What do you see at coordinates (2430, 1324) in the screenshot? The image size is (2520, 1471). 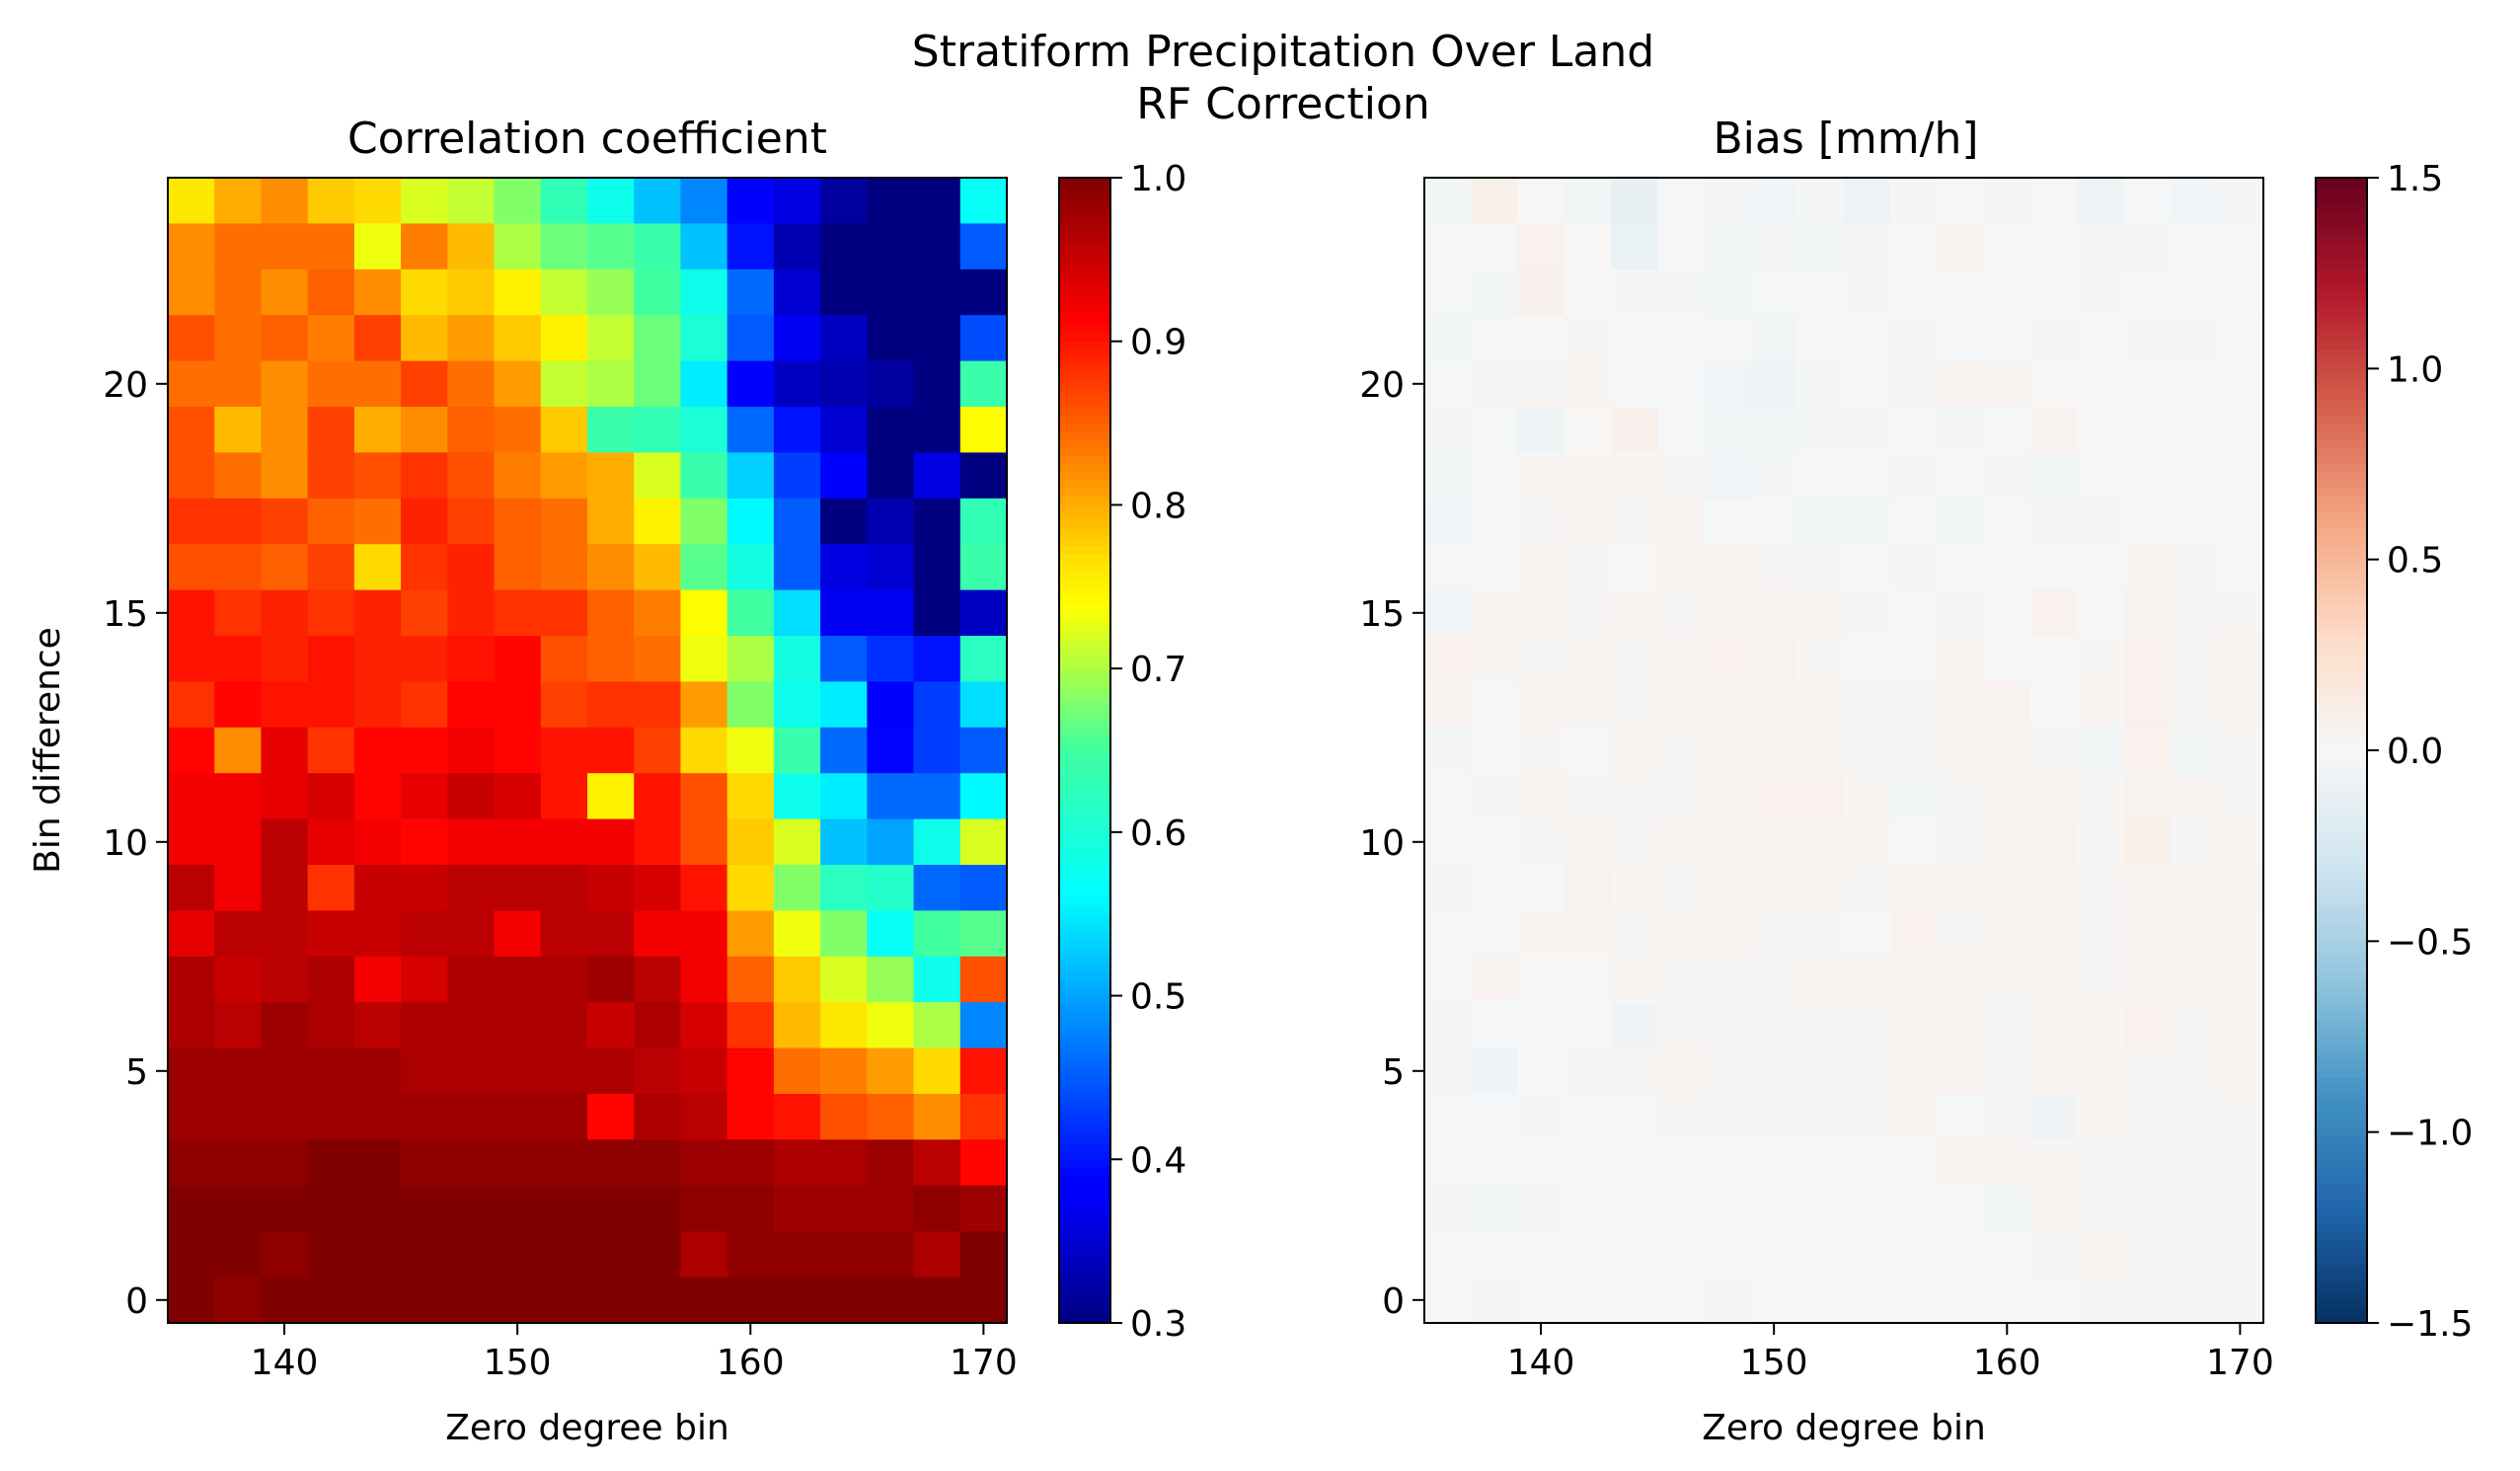 I see `bias-colorbar-tick-label: −1.5` at bounding box center [2430, 1324].